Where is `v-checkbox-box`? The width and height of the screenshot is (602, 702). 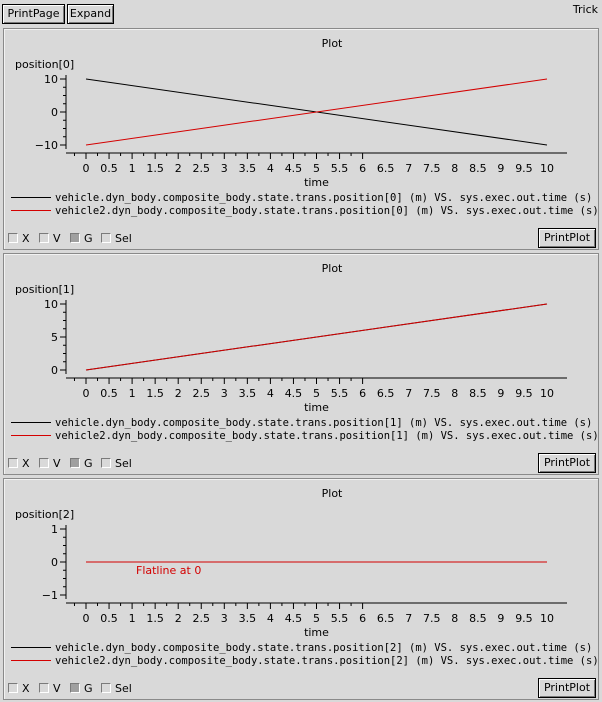
v-checkbox-box is located at coordinates (44, 688).